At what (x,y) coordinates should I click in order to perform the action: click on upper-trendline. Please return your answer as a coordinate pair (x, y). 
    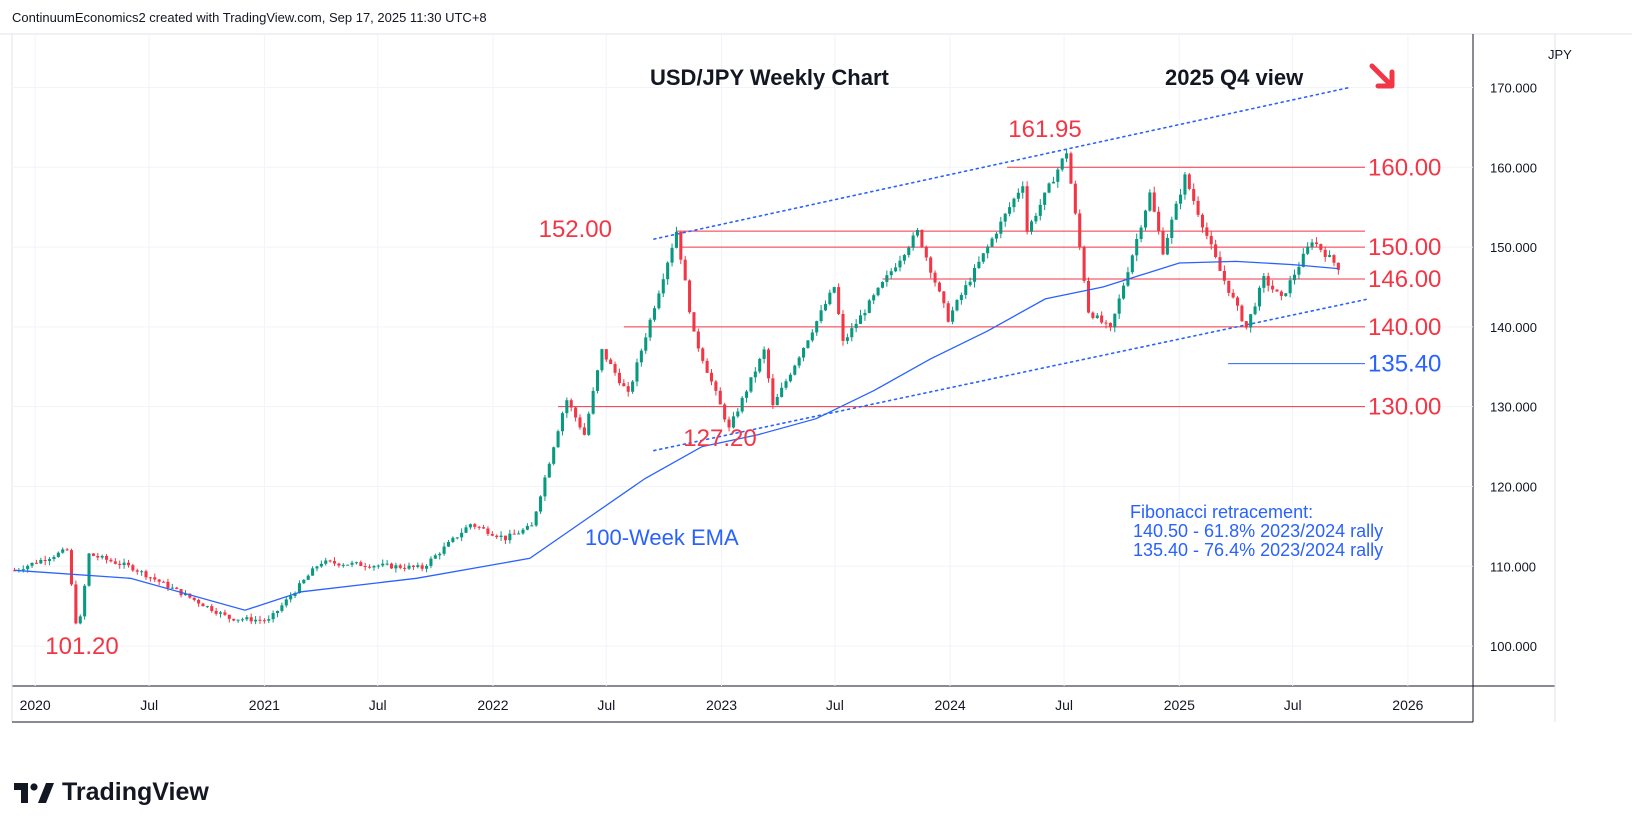
    Looking at the image, I should click on (1002, 163).